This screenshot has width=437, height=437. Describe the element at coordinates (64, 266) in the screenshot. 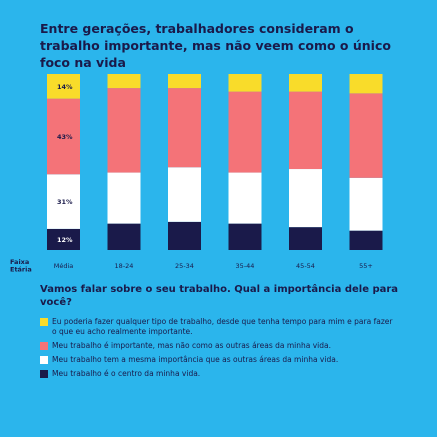

I see `category-label: Média` at that location.